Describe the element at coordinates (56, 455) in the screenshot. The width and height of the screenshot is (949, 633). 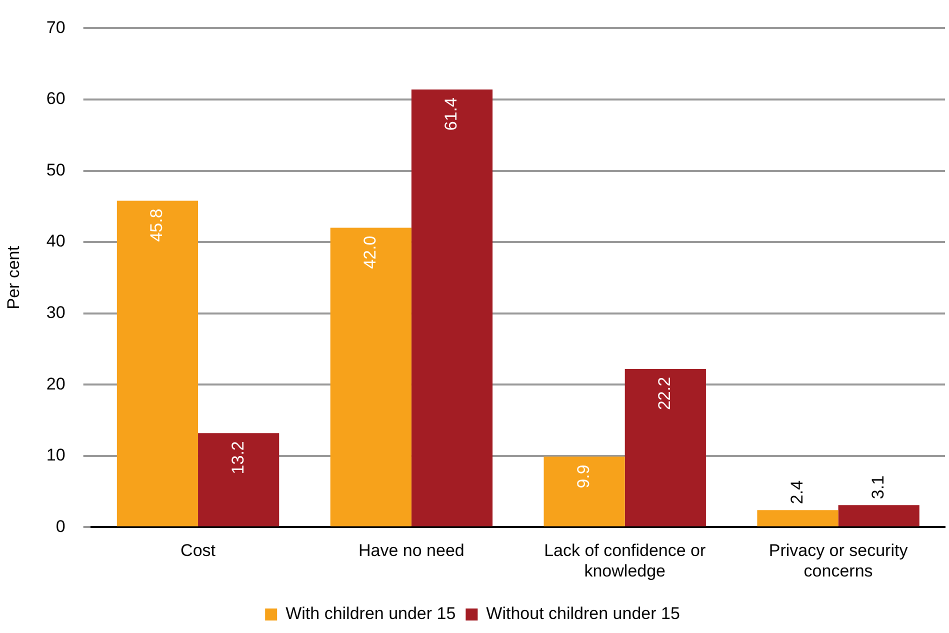
I see `y-tick-label: 10` at that location.